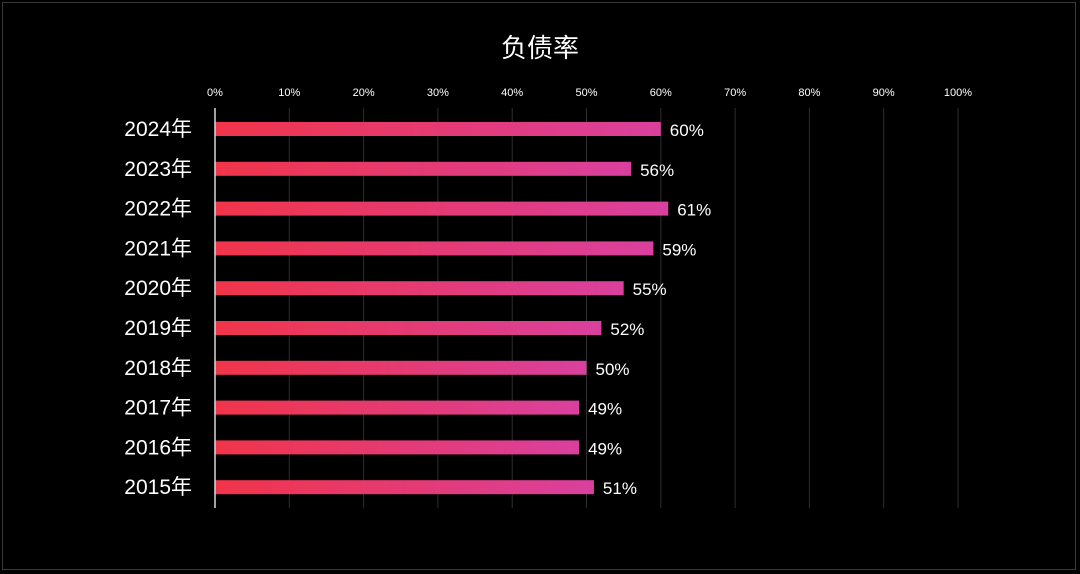  What do you see at coordinates (586, 93) in the screenshot?
I see `x-tick-label: 50%` at bounding box center [586, 93].